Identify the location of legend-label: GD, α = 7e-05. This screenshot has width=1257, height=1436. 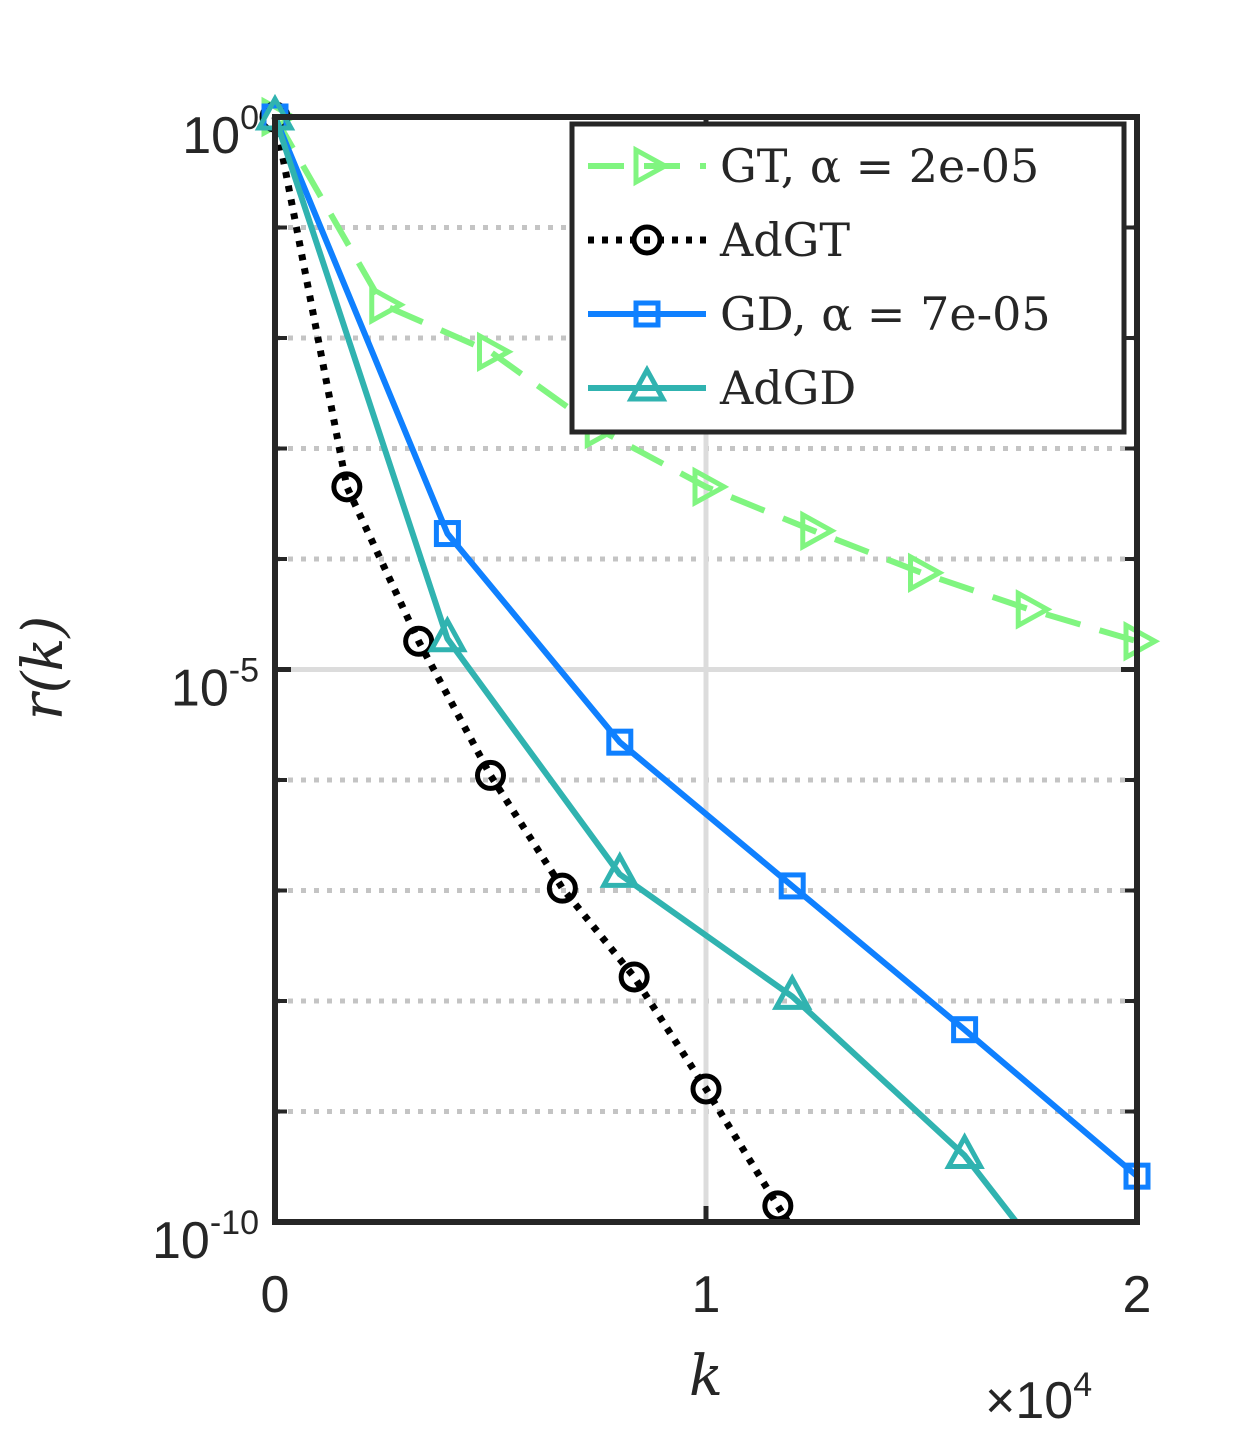
(885, 314).